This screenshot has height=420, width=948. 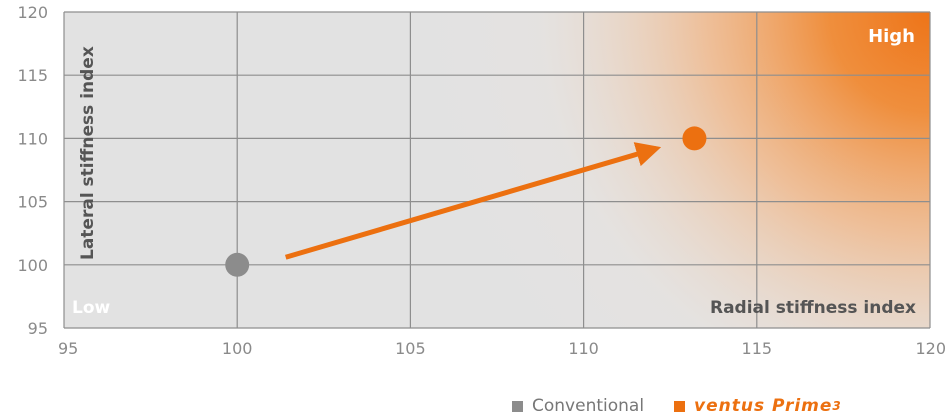 I want to click on x-tick-label: 120, so click(x=930, y=348).